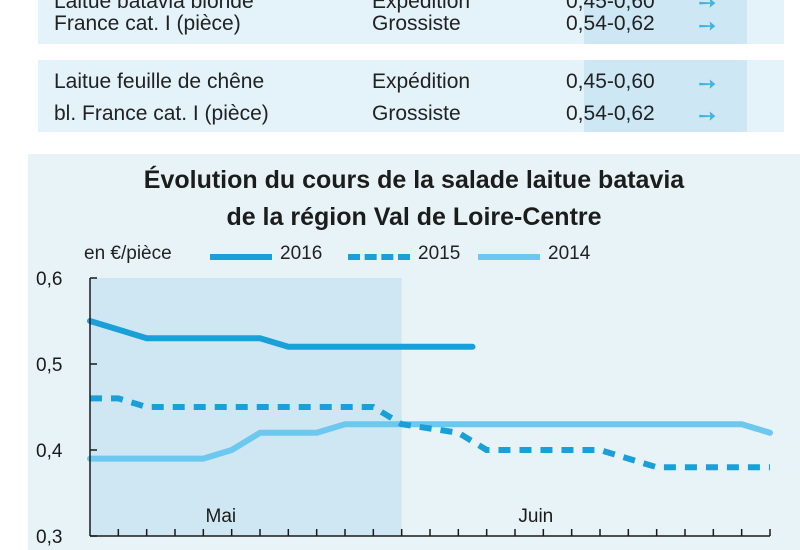 This screenshot has width=800, height=550. Describe the element at coordinates (49, 451) in the screenshot. I see `y-tick-label: 0,4` at that location.